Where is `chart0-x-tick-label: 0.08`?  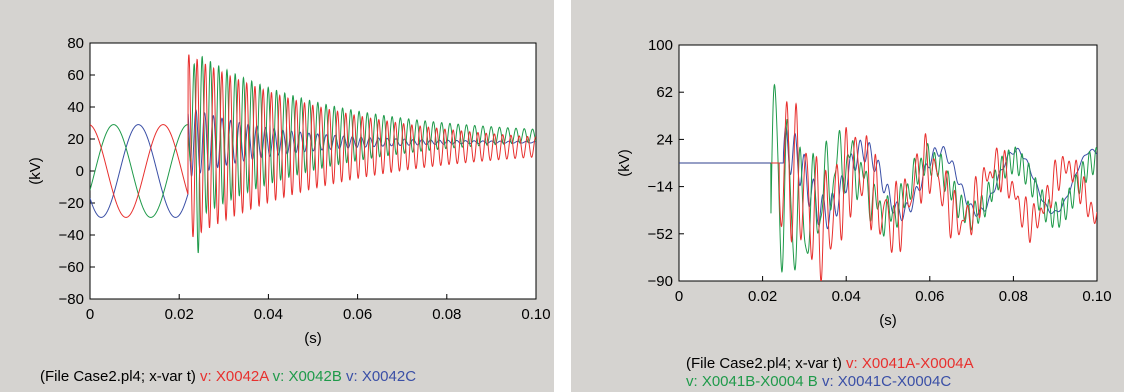
chart0-x-tick-label: 0.08 is located at coordinates (446, 314).